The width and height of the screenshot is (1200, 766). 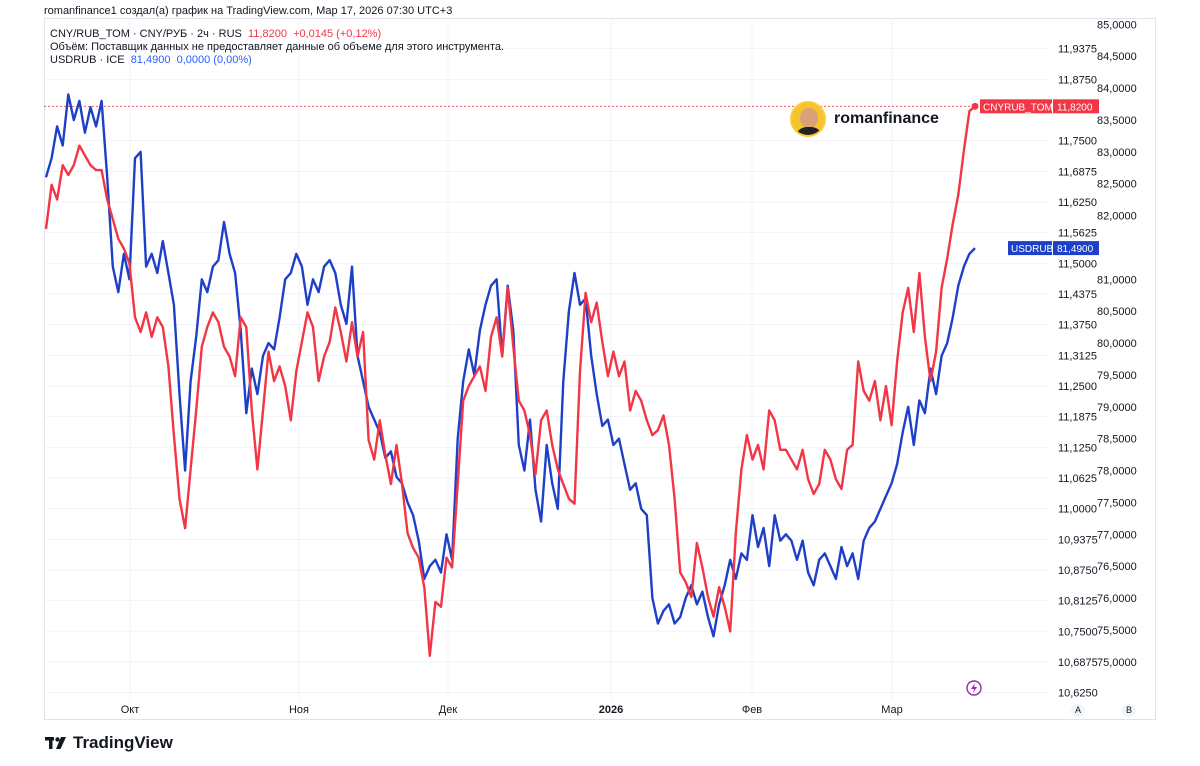 I want to click on y-tick-label-cny: 11,0000, so click(x=1077, y=510).